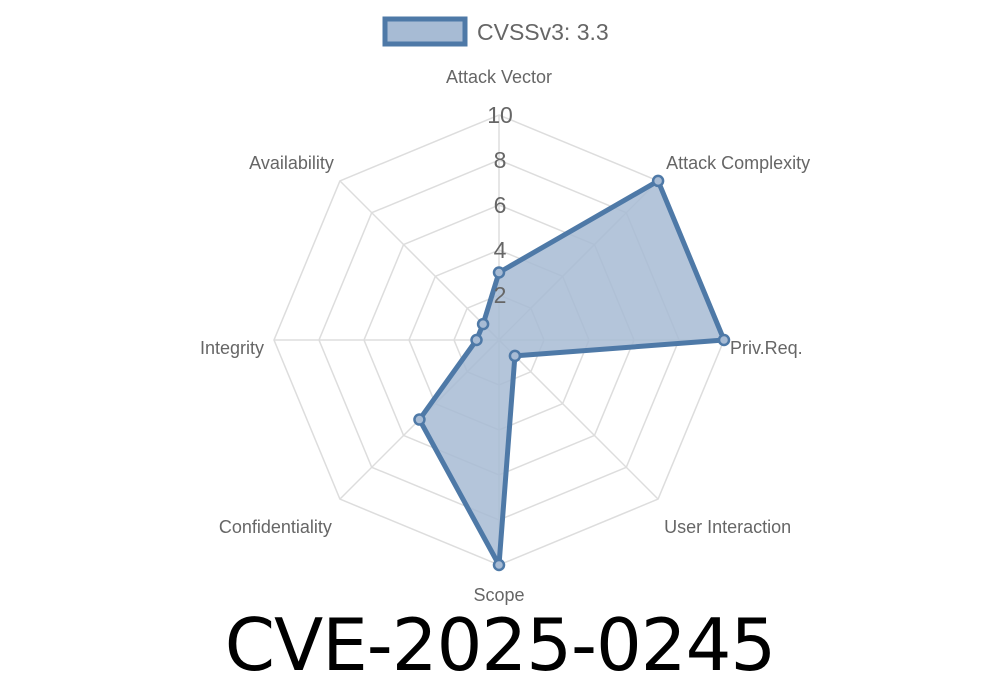 The image size is (1000, 700). I want to click on axis-label: Attack Complexity, so click(738, 163).